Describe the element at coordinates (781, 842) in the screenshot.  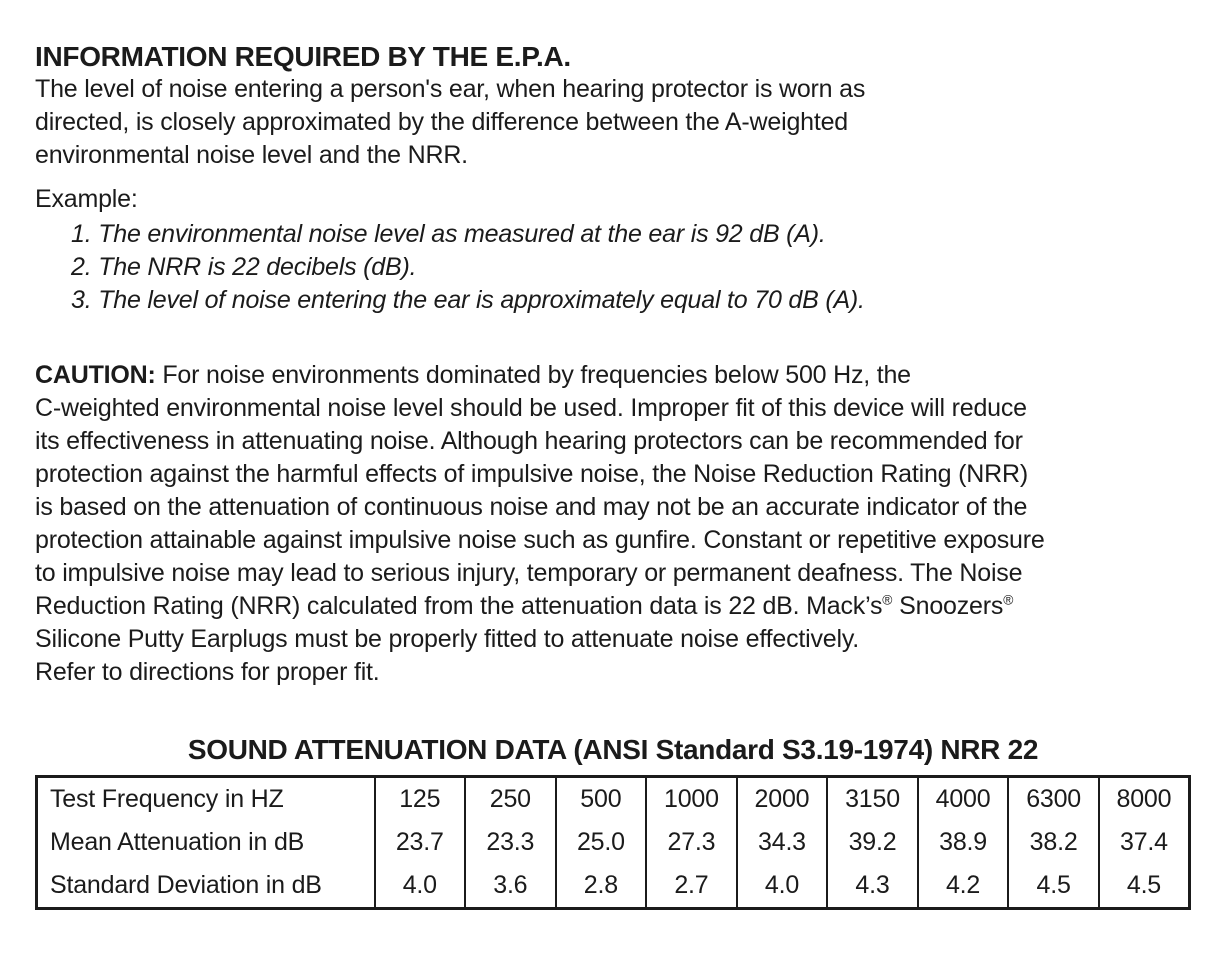
I see `table-cell: 34.3` at that location.